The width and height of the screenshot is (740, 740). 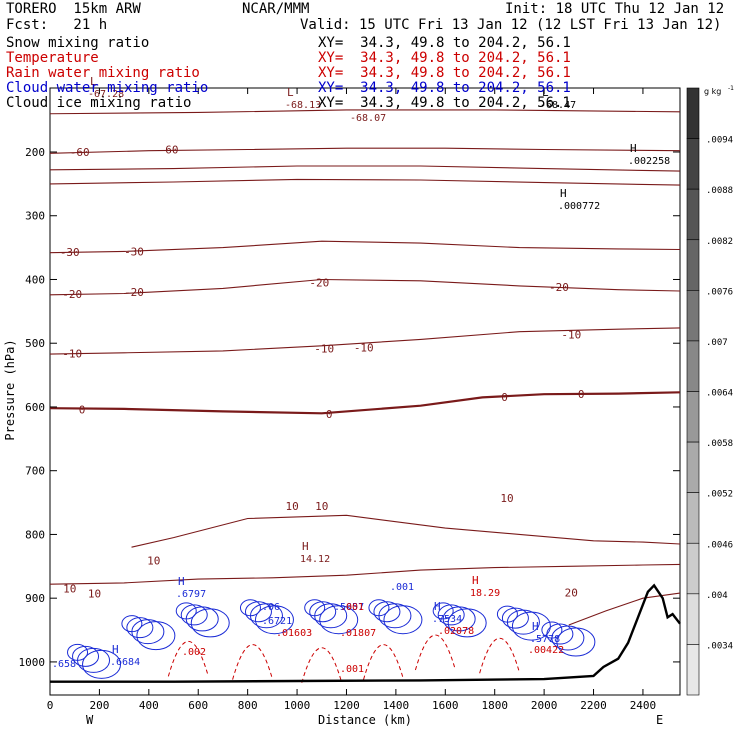 I want to click on extremum-value: -68.13, so click(x=303, y=105).